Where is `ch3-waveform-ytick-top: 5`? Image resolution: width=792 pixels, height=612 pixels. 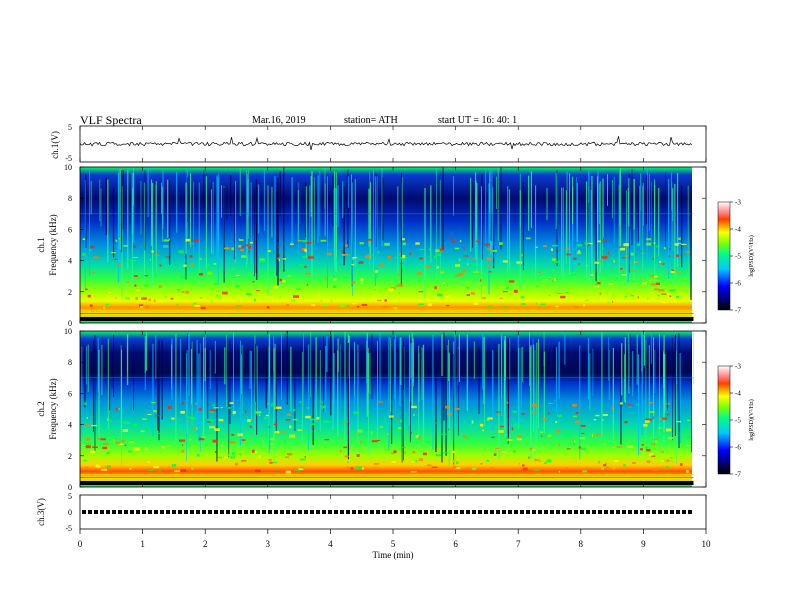
ch3-waveform-ytick-top: 5 is located at coordinates (70, 496).